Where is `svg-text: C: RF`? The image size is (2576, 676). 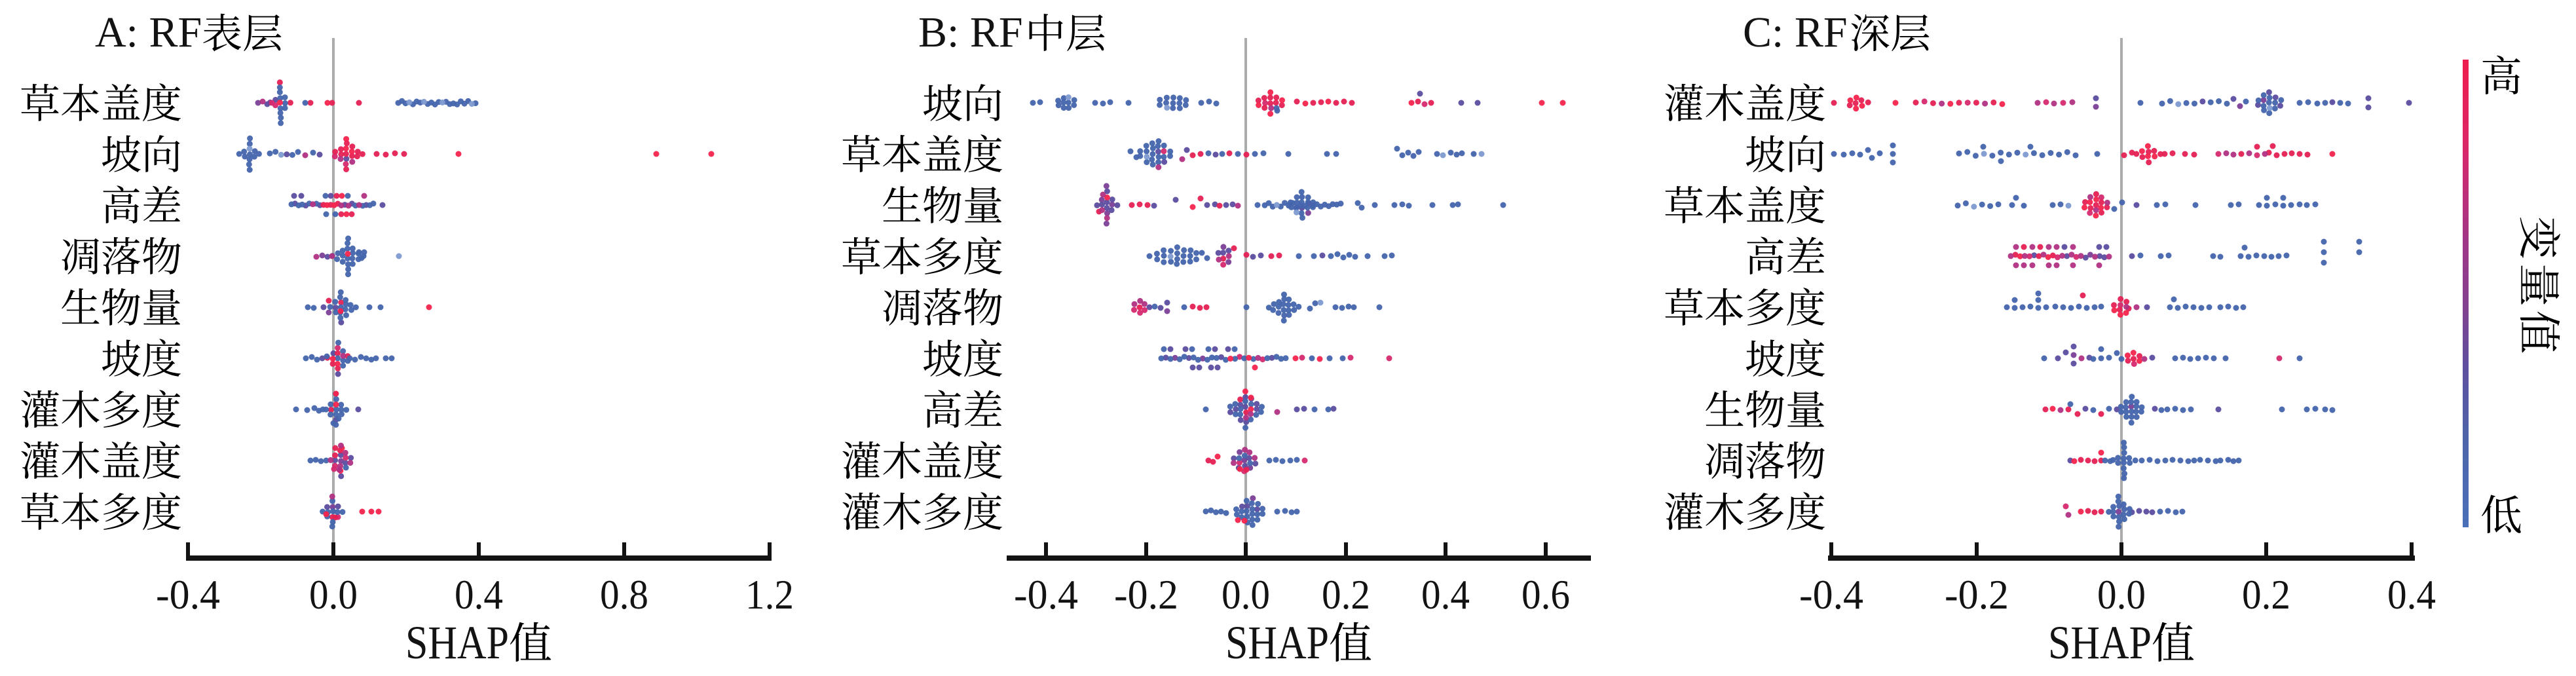
svg-text: C: RF is located at coordinates (1795, 32).